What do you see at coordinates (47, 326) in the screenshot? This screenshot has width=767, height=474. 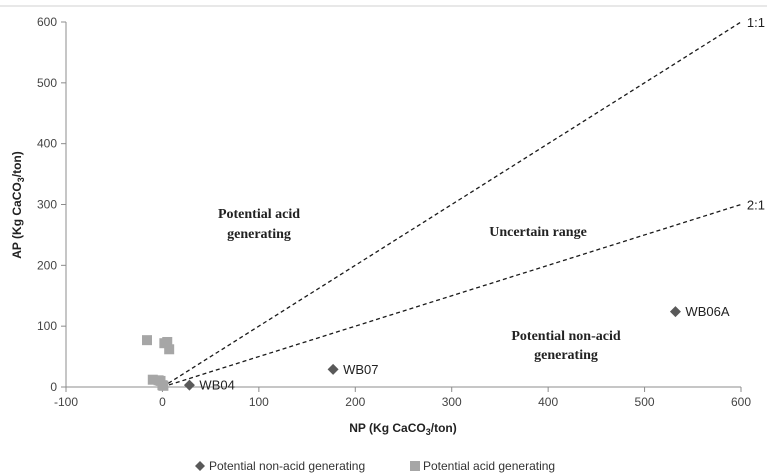 I see `y-tick-label: 100` at bounding box center [47, 326].